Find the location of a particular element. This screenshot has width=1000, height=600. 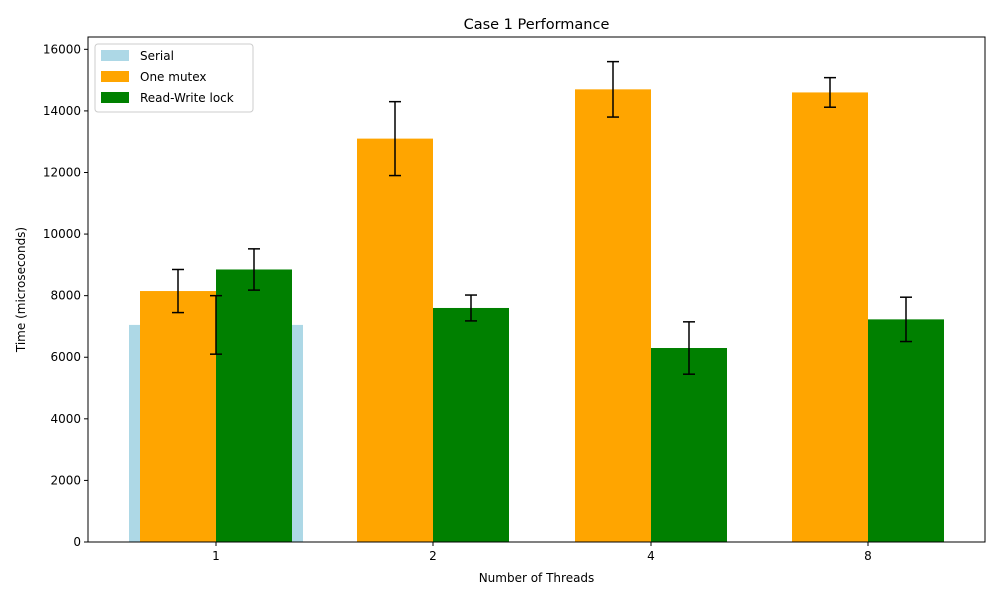

y-tick-label-14000: 14000 is located at coordinates (62, 111).